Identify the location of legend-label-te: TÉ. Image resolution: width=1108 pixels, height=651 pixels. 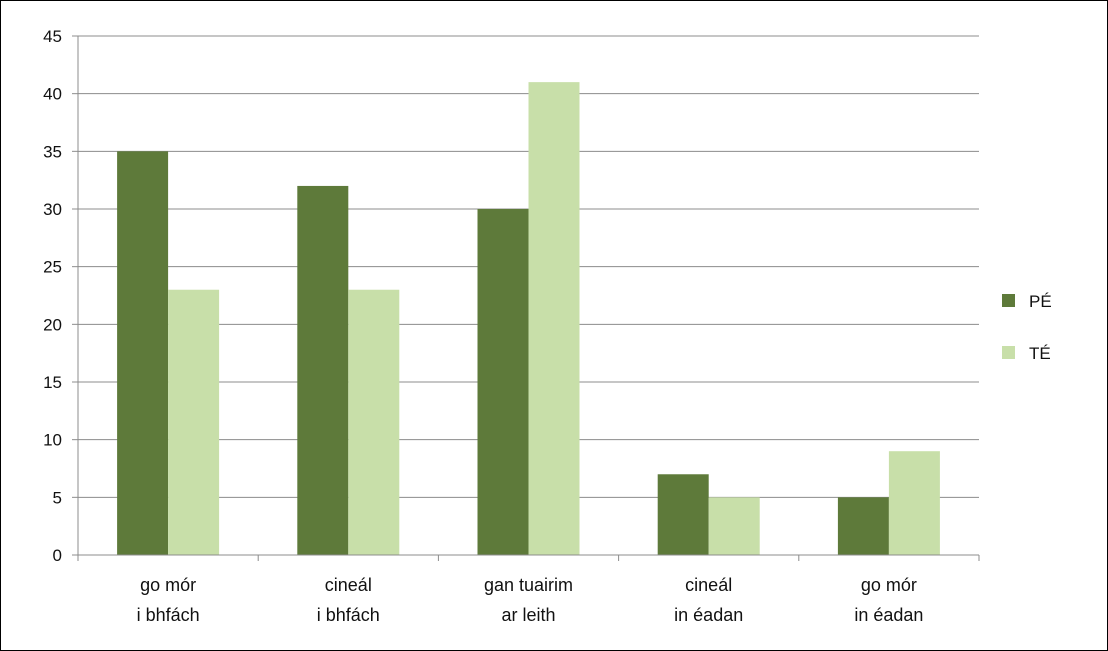
(1040, 353).